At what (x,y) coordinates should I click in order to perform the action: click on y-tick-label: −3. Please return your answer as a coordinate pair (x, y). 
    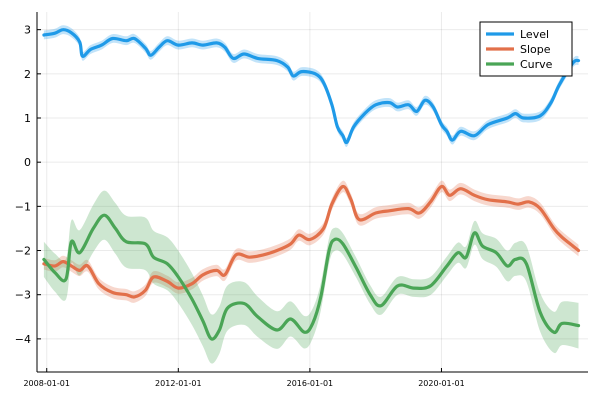
    Looking at the image, I should click on (23, 295).